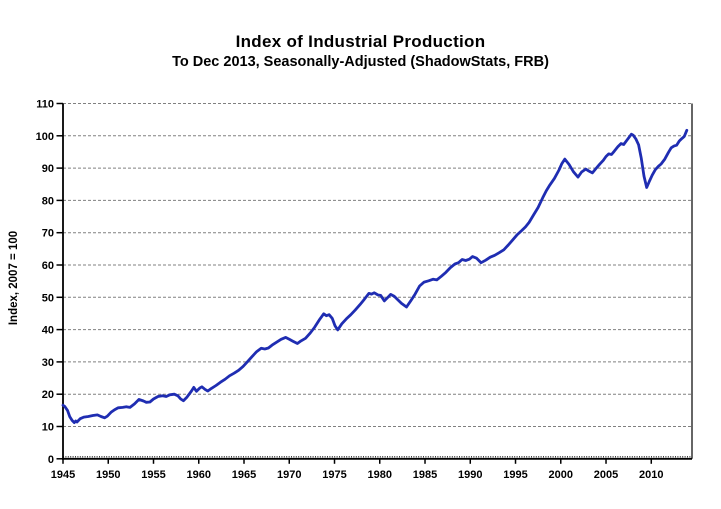  Describe the element at coordinates (48, 395) in the screenshot. I see `y-tick-label: 20` at that location.